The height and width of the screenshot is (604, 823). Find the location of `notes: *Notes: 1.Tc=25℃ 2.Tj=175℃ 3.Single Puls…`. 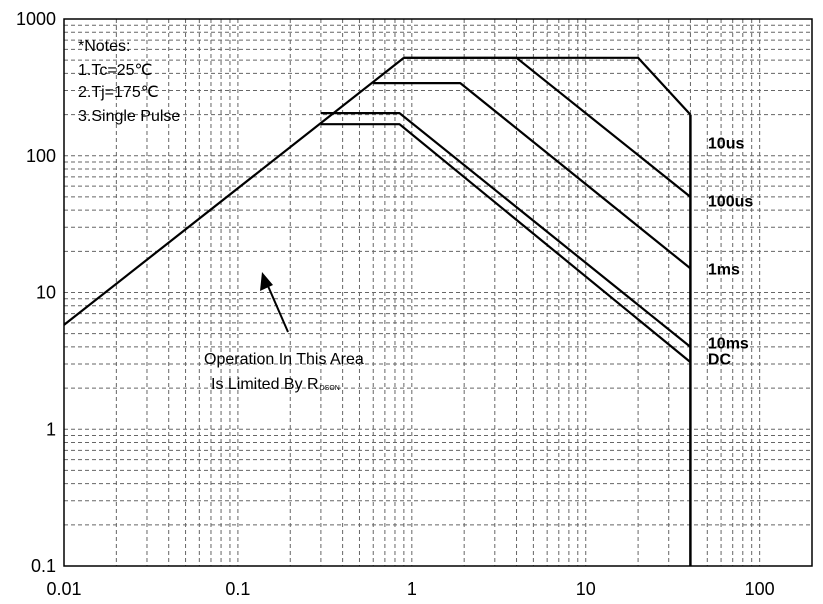

notes: *Notes: 1.Tc=25℃ 2.Tj=175℃ 3.Single Puls… is located at coordinates (129, 81).